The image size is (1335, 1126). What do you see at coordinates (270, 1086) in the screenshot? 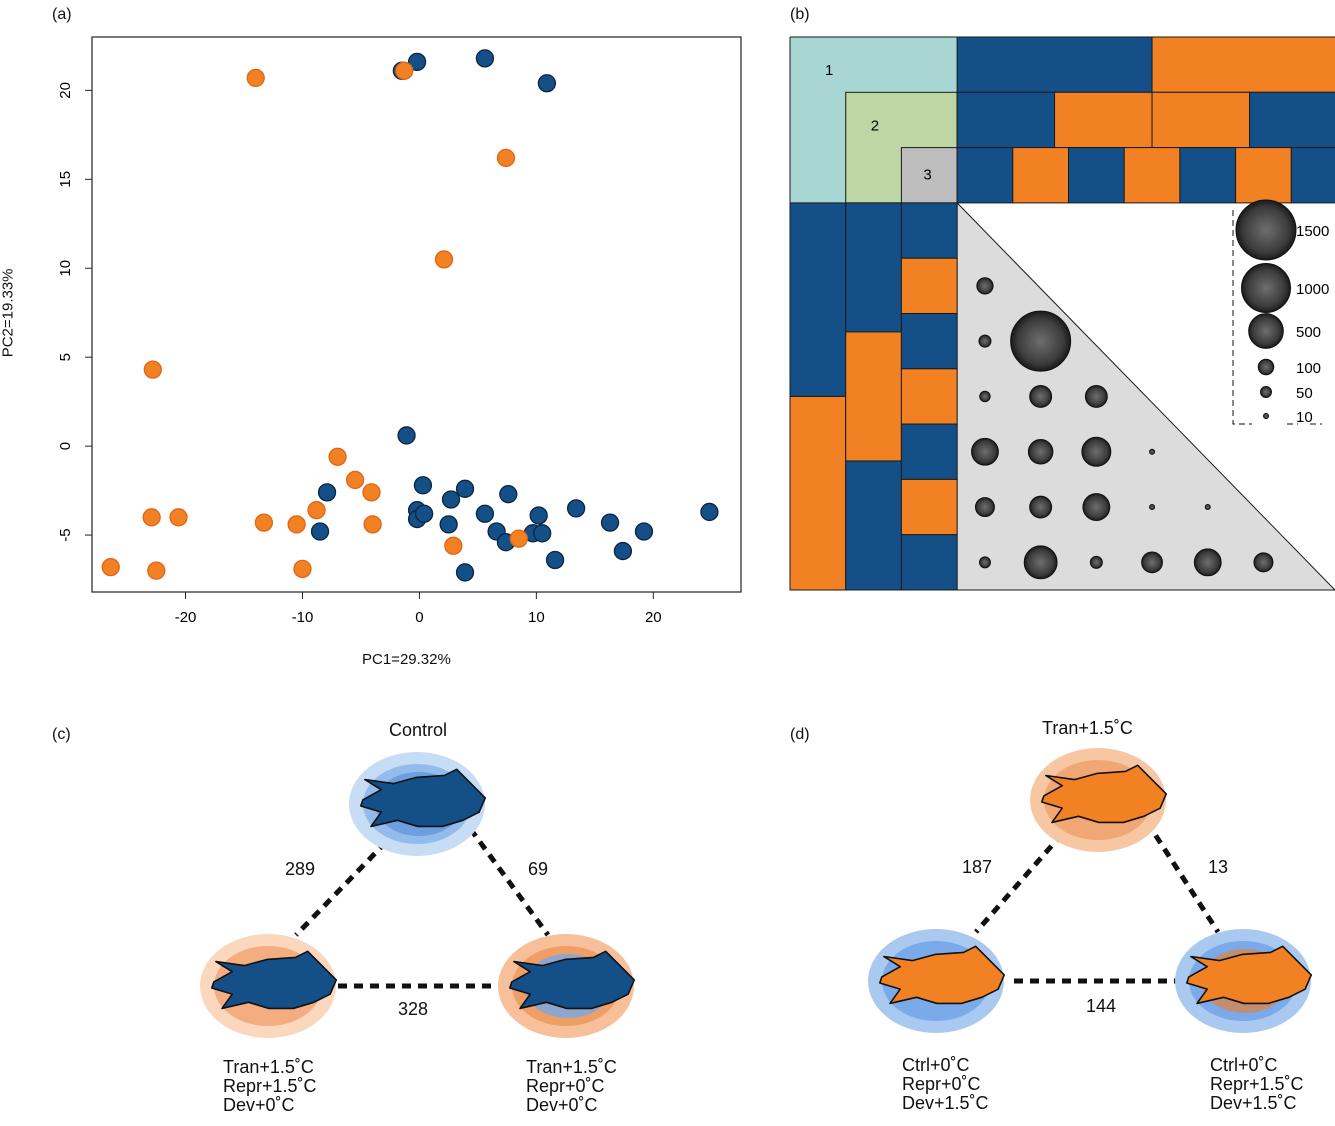
I see `c-node-left-label: Tran+1.5˚C Repr+1.5˚C Dev+0˚C` at bounding box center [270, 1086].